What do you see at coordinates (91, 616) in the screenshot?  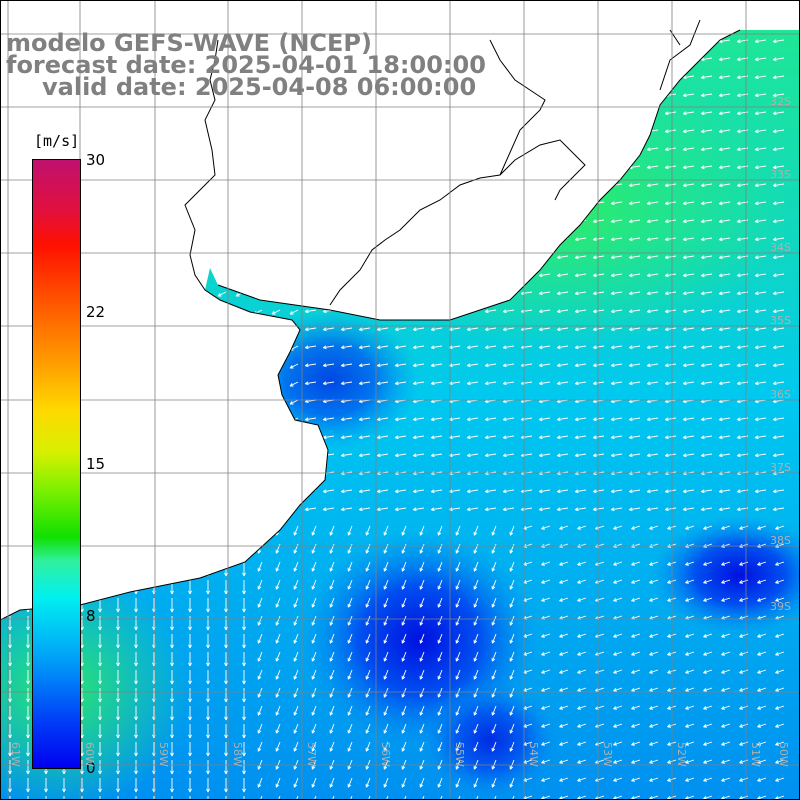 I see `colorbar-tick: 8` at bounding box center [91, 616].